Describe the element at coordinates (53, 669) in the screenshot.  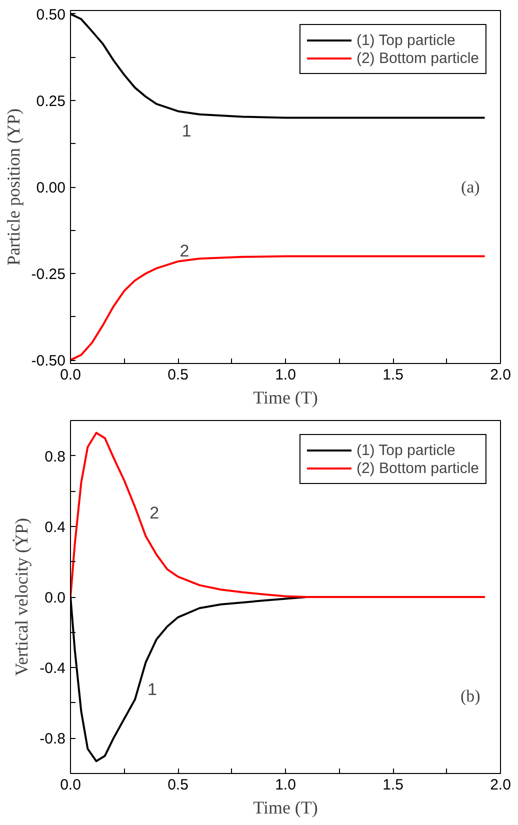
I see `y-tick-label: -0.4` at that location.